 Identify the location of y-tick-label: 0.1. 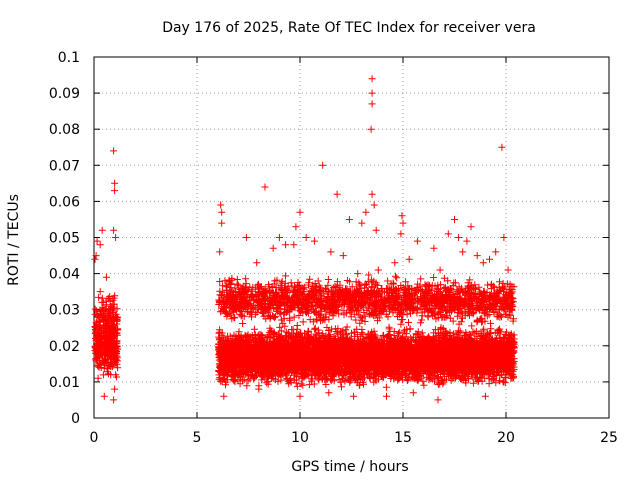
(69, 58).